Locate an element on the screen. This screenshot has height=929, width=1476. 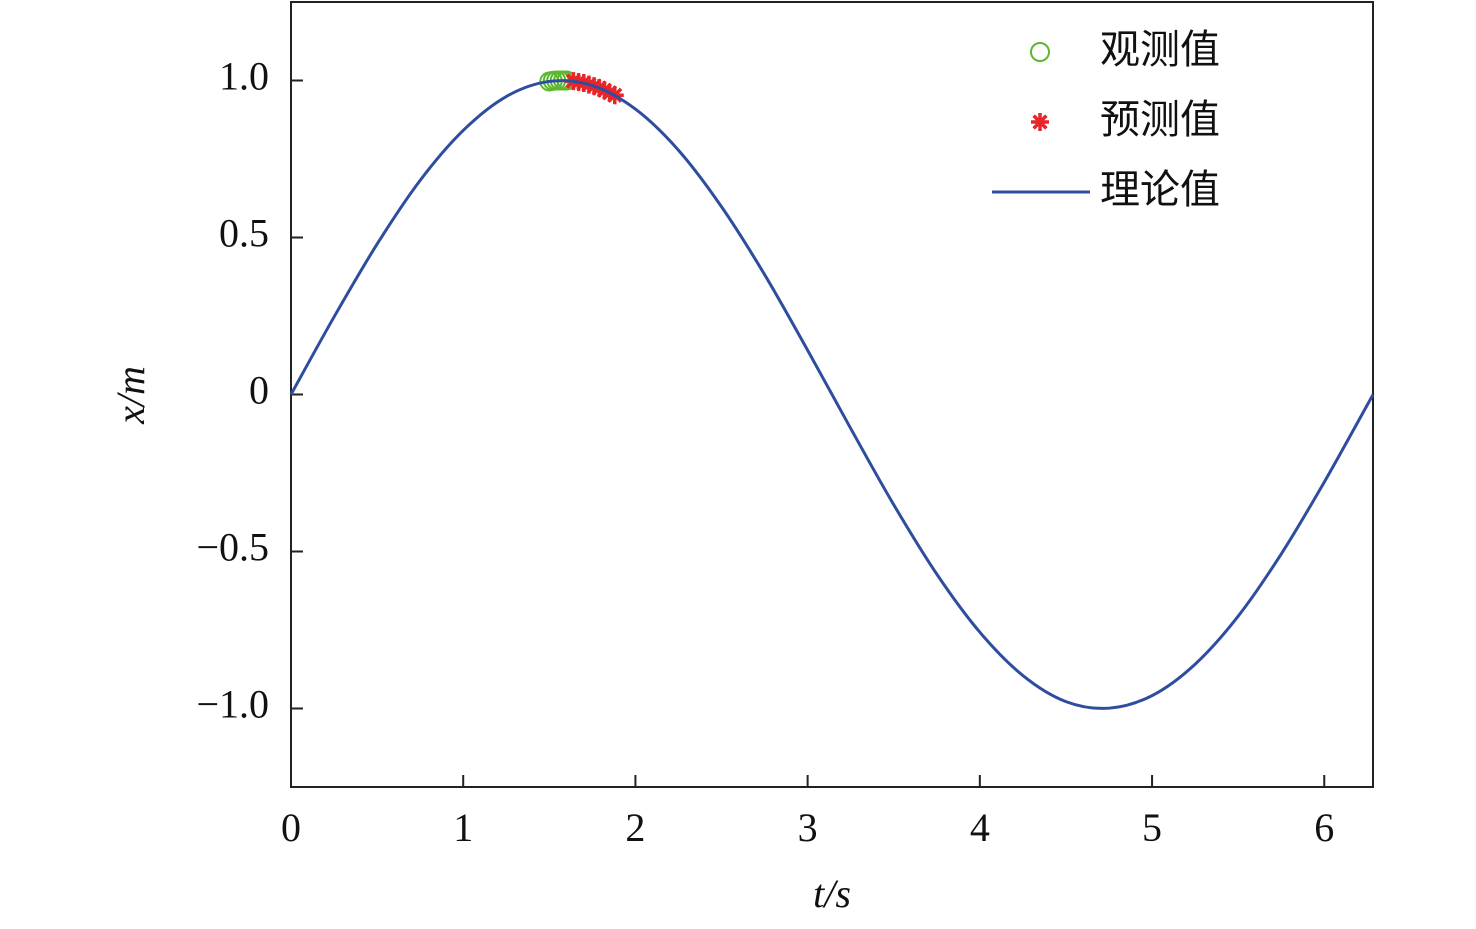
x-tick-label: 6 is located at coordinates (1324, 827).